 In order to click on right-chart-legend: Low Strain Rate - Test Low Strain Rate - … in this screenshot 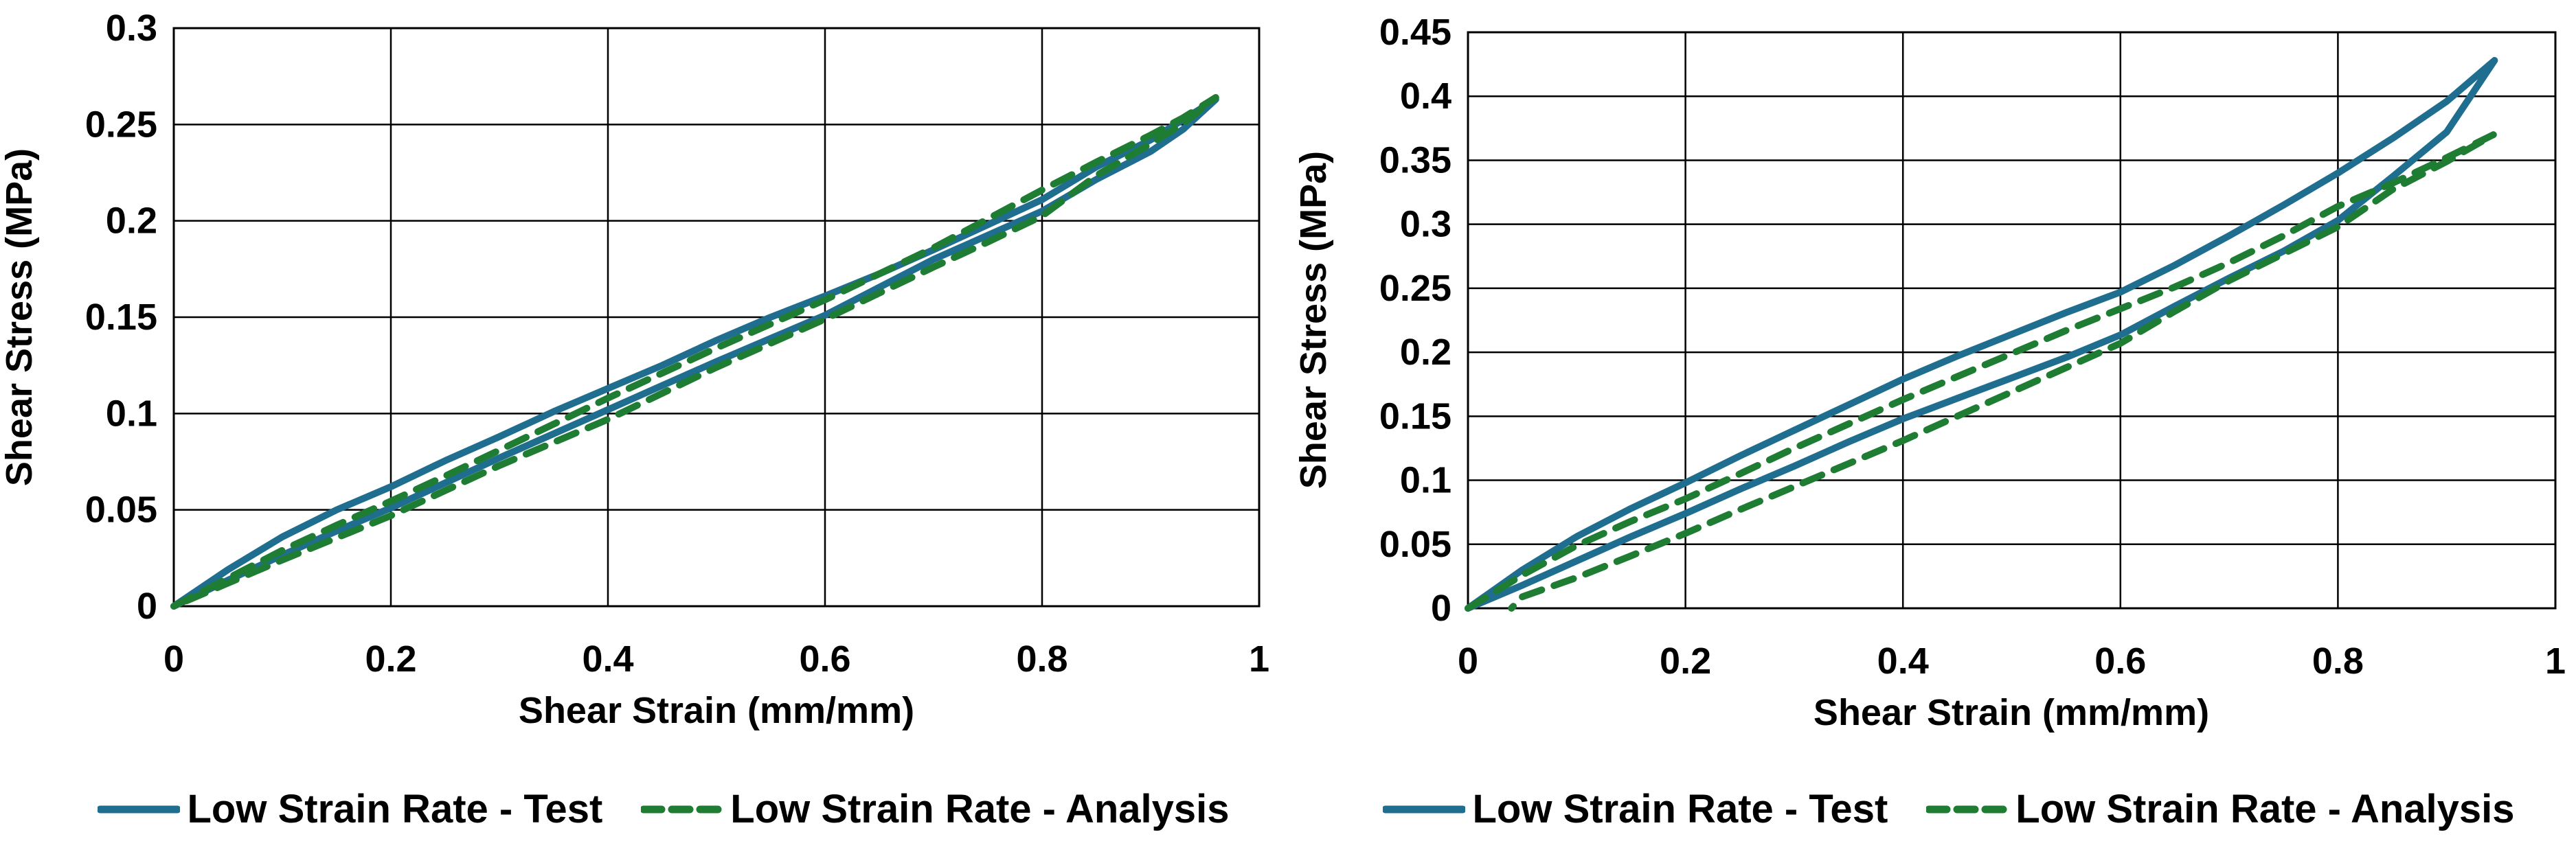, I will do `click(1949, 809)`.